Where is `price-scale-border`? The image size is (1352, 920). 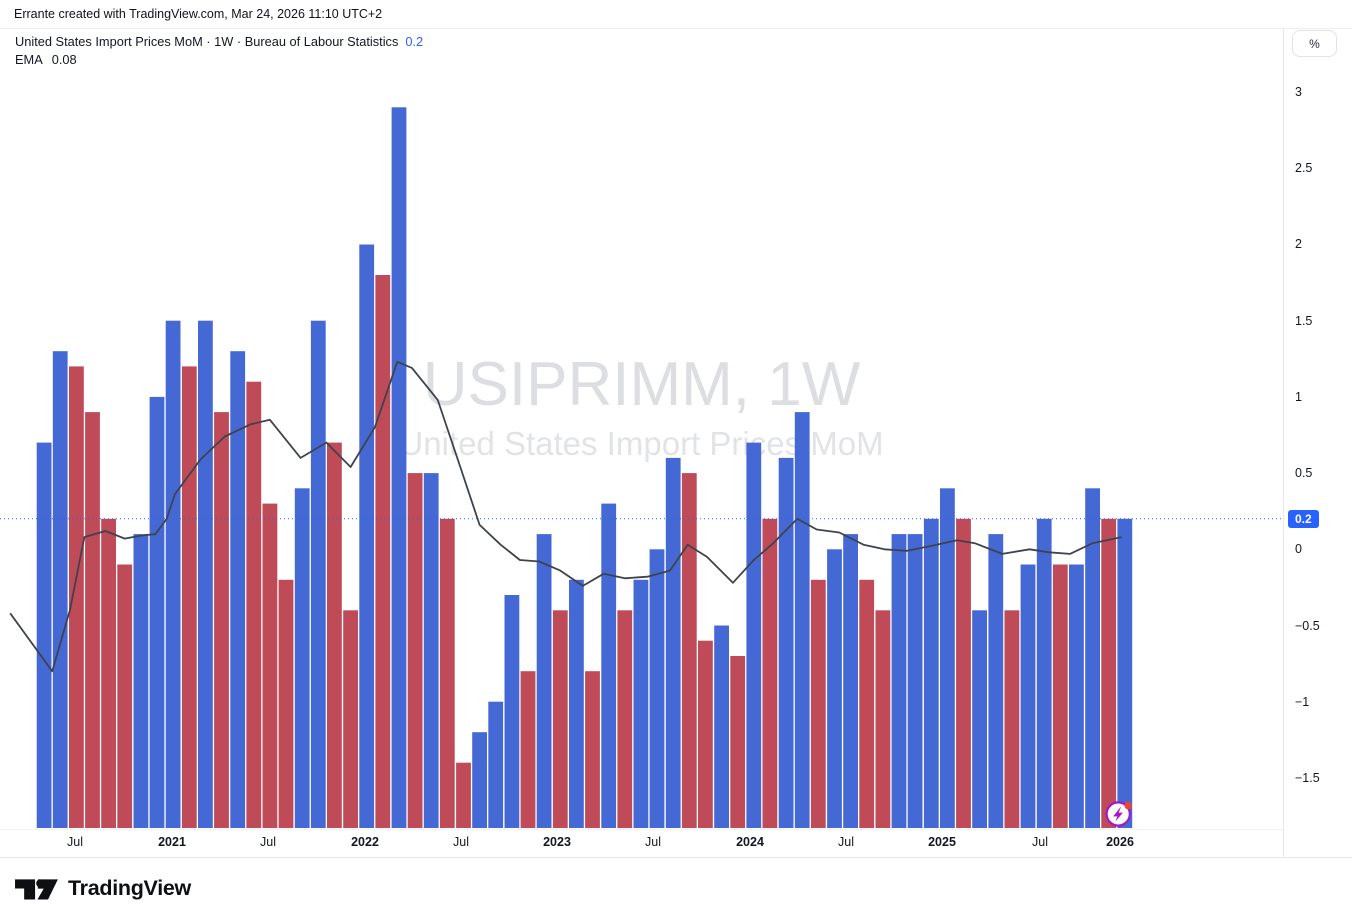
price-scale-border is located at coordinates (1283, 442).